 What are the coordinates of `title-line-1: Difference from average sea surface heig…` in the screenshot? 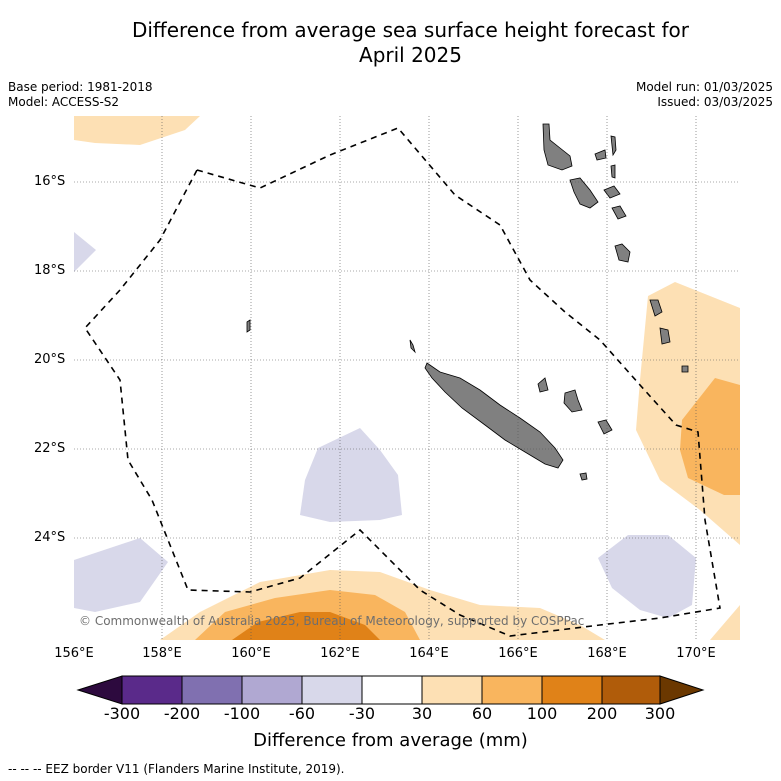 It's located at (410, 30).